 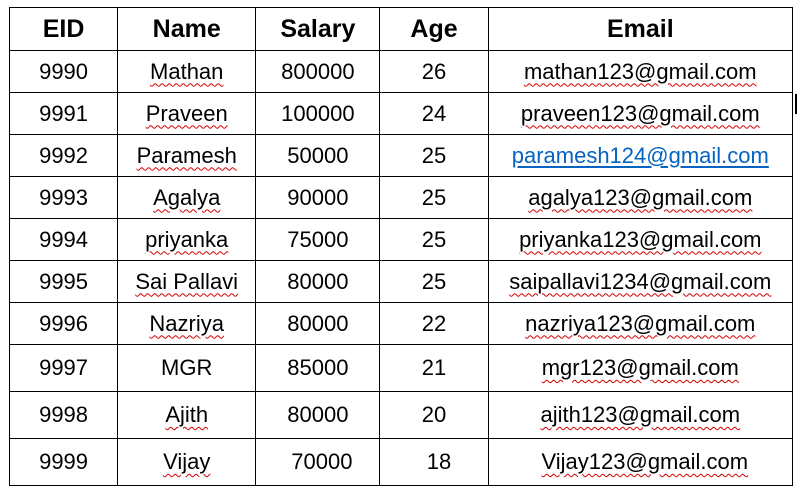 I want to click on cell-email-text: mgr123@gmail.com, so click(x=640, y=367).